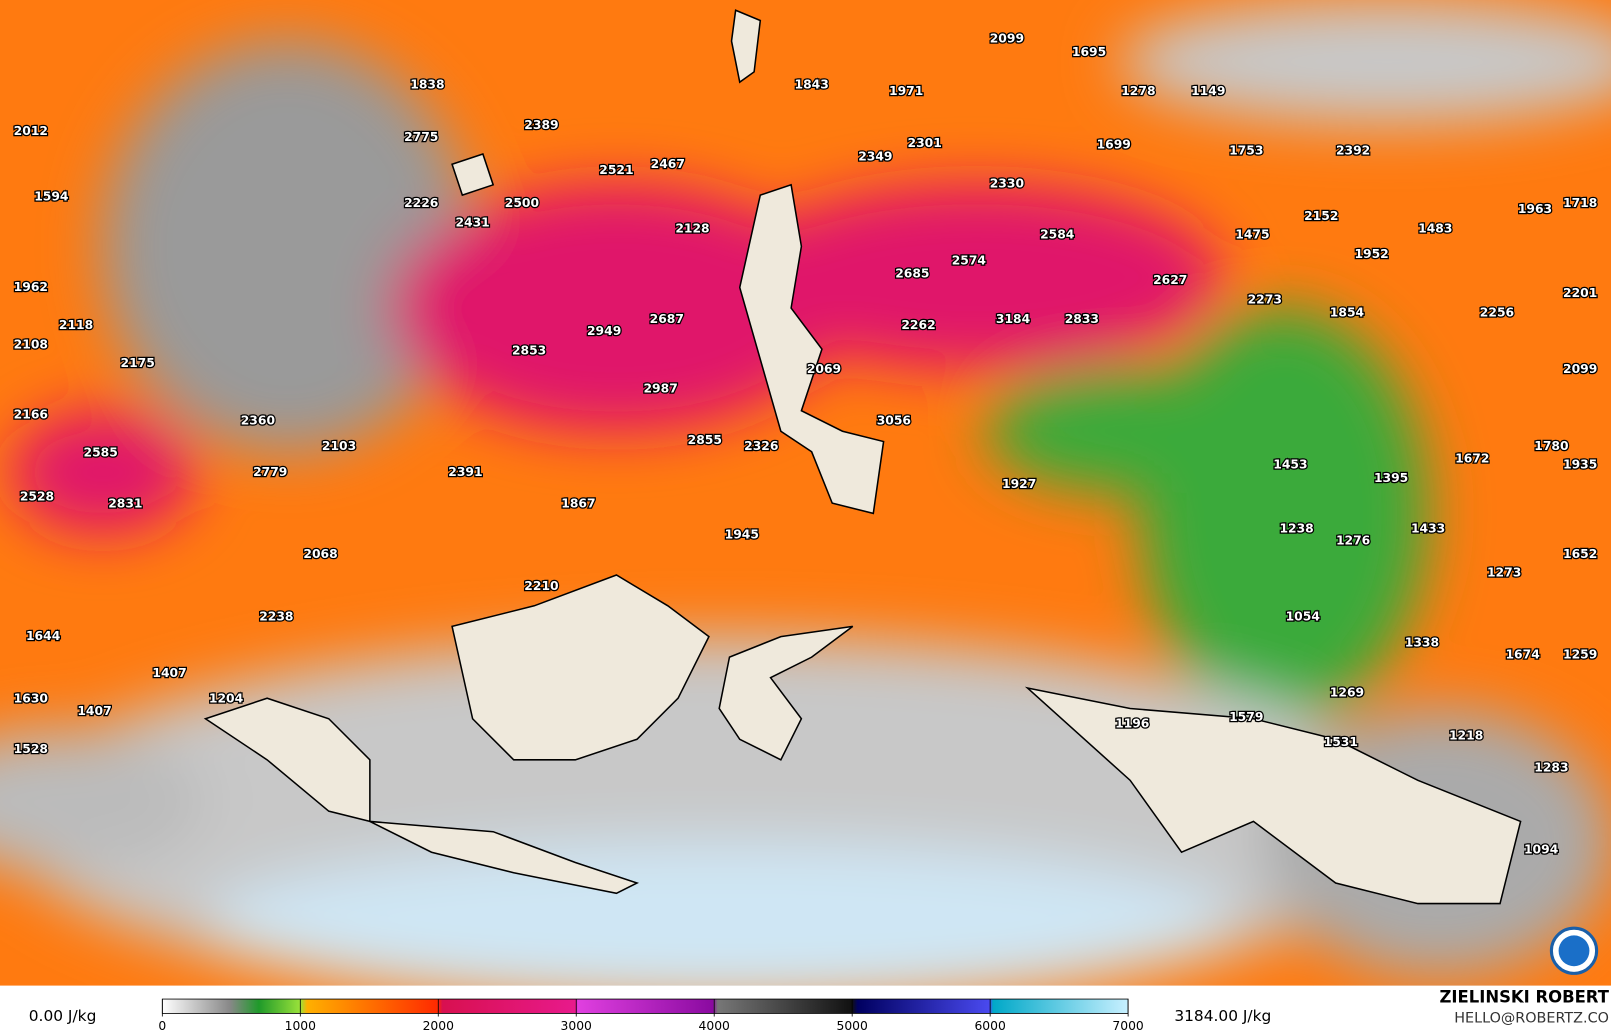  Describe the element at coordinates (31, 699) in the screenshot. I see `cape-label: 1630` at that location.